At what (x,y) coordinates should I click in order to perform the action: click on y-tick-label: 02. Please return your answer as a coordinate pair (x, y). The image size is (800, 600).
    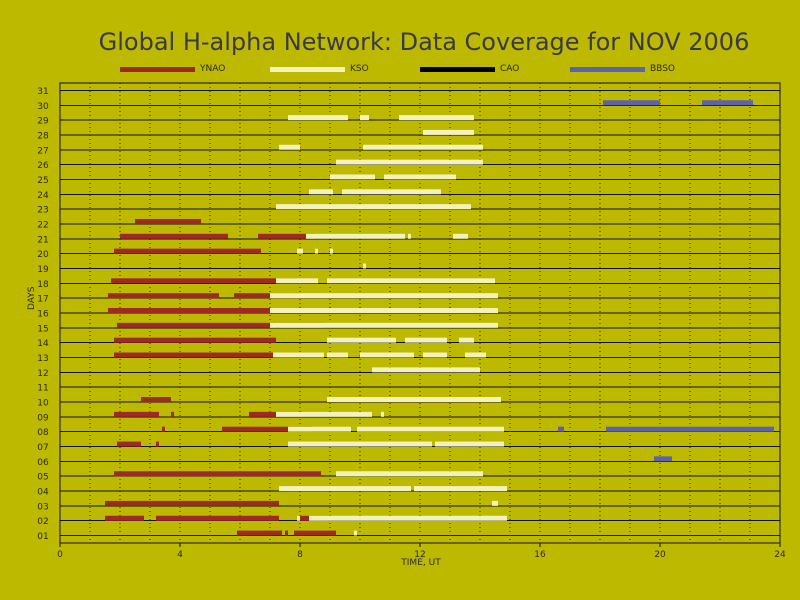
    Looking at the image, I should click on (42, 522).